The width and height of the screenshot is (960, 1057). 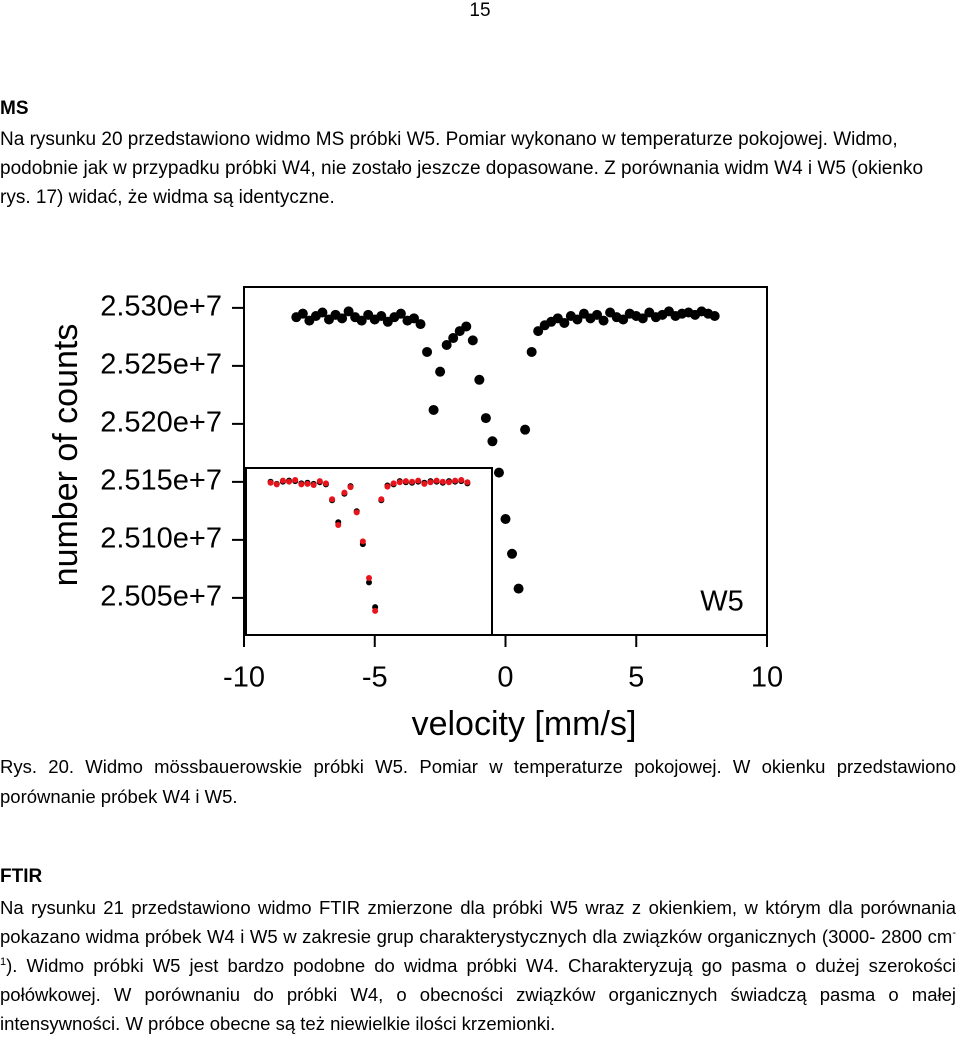 I want to click on x-axis-label: velocity [mm/s], so click(x=524, y=724).